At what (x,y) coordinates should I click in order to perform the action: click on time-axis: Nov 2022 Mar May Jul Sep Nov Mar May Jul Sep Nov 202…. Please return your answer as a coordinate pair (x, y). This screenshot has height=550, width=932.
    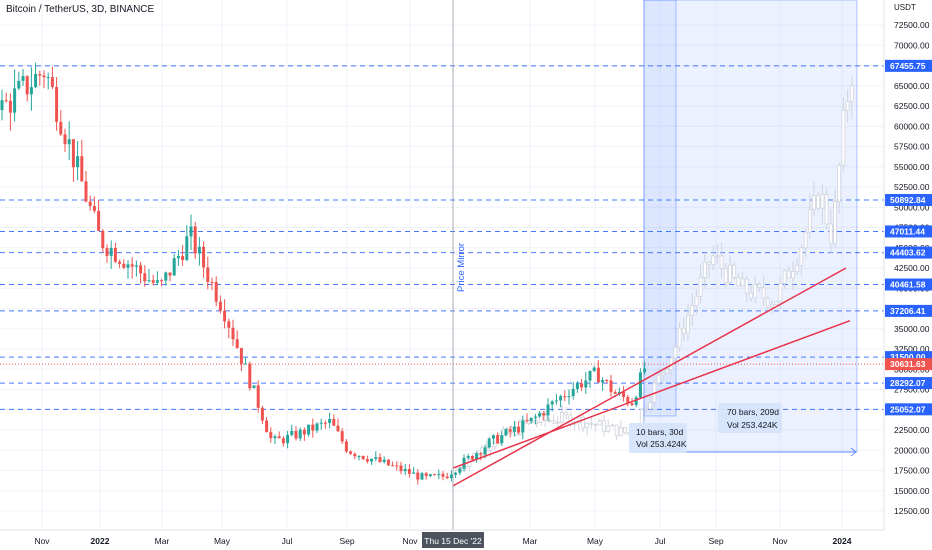
    Looking at the image, I should click on (442, 538).